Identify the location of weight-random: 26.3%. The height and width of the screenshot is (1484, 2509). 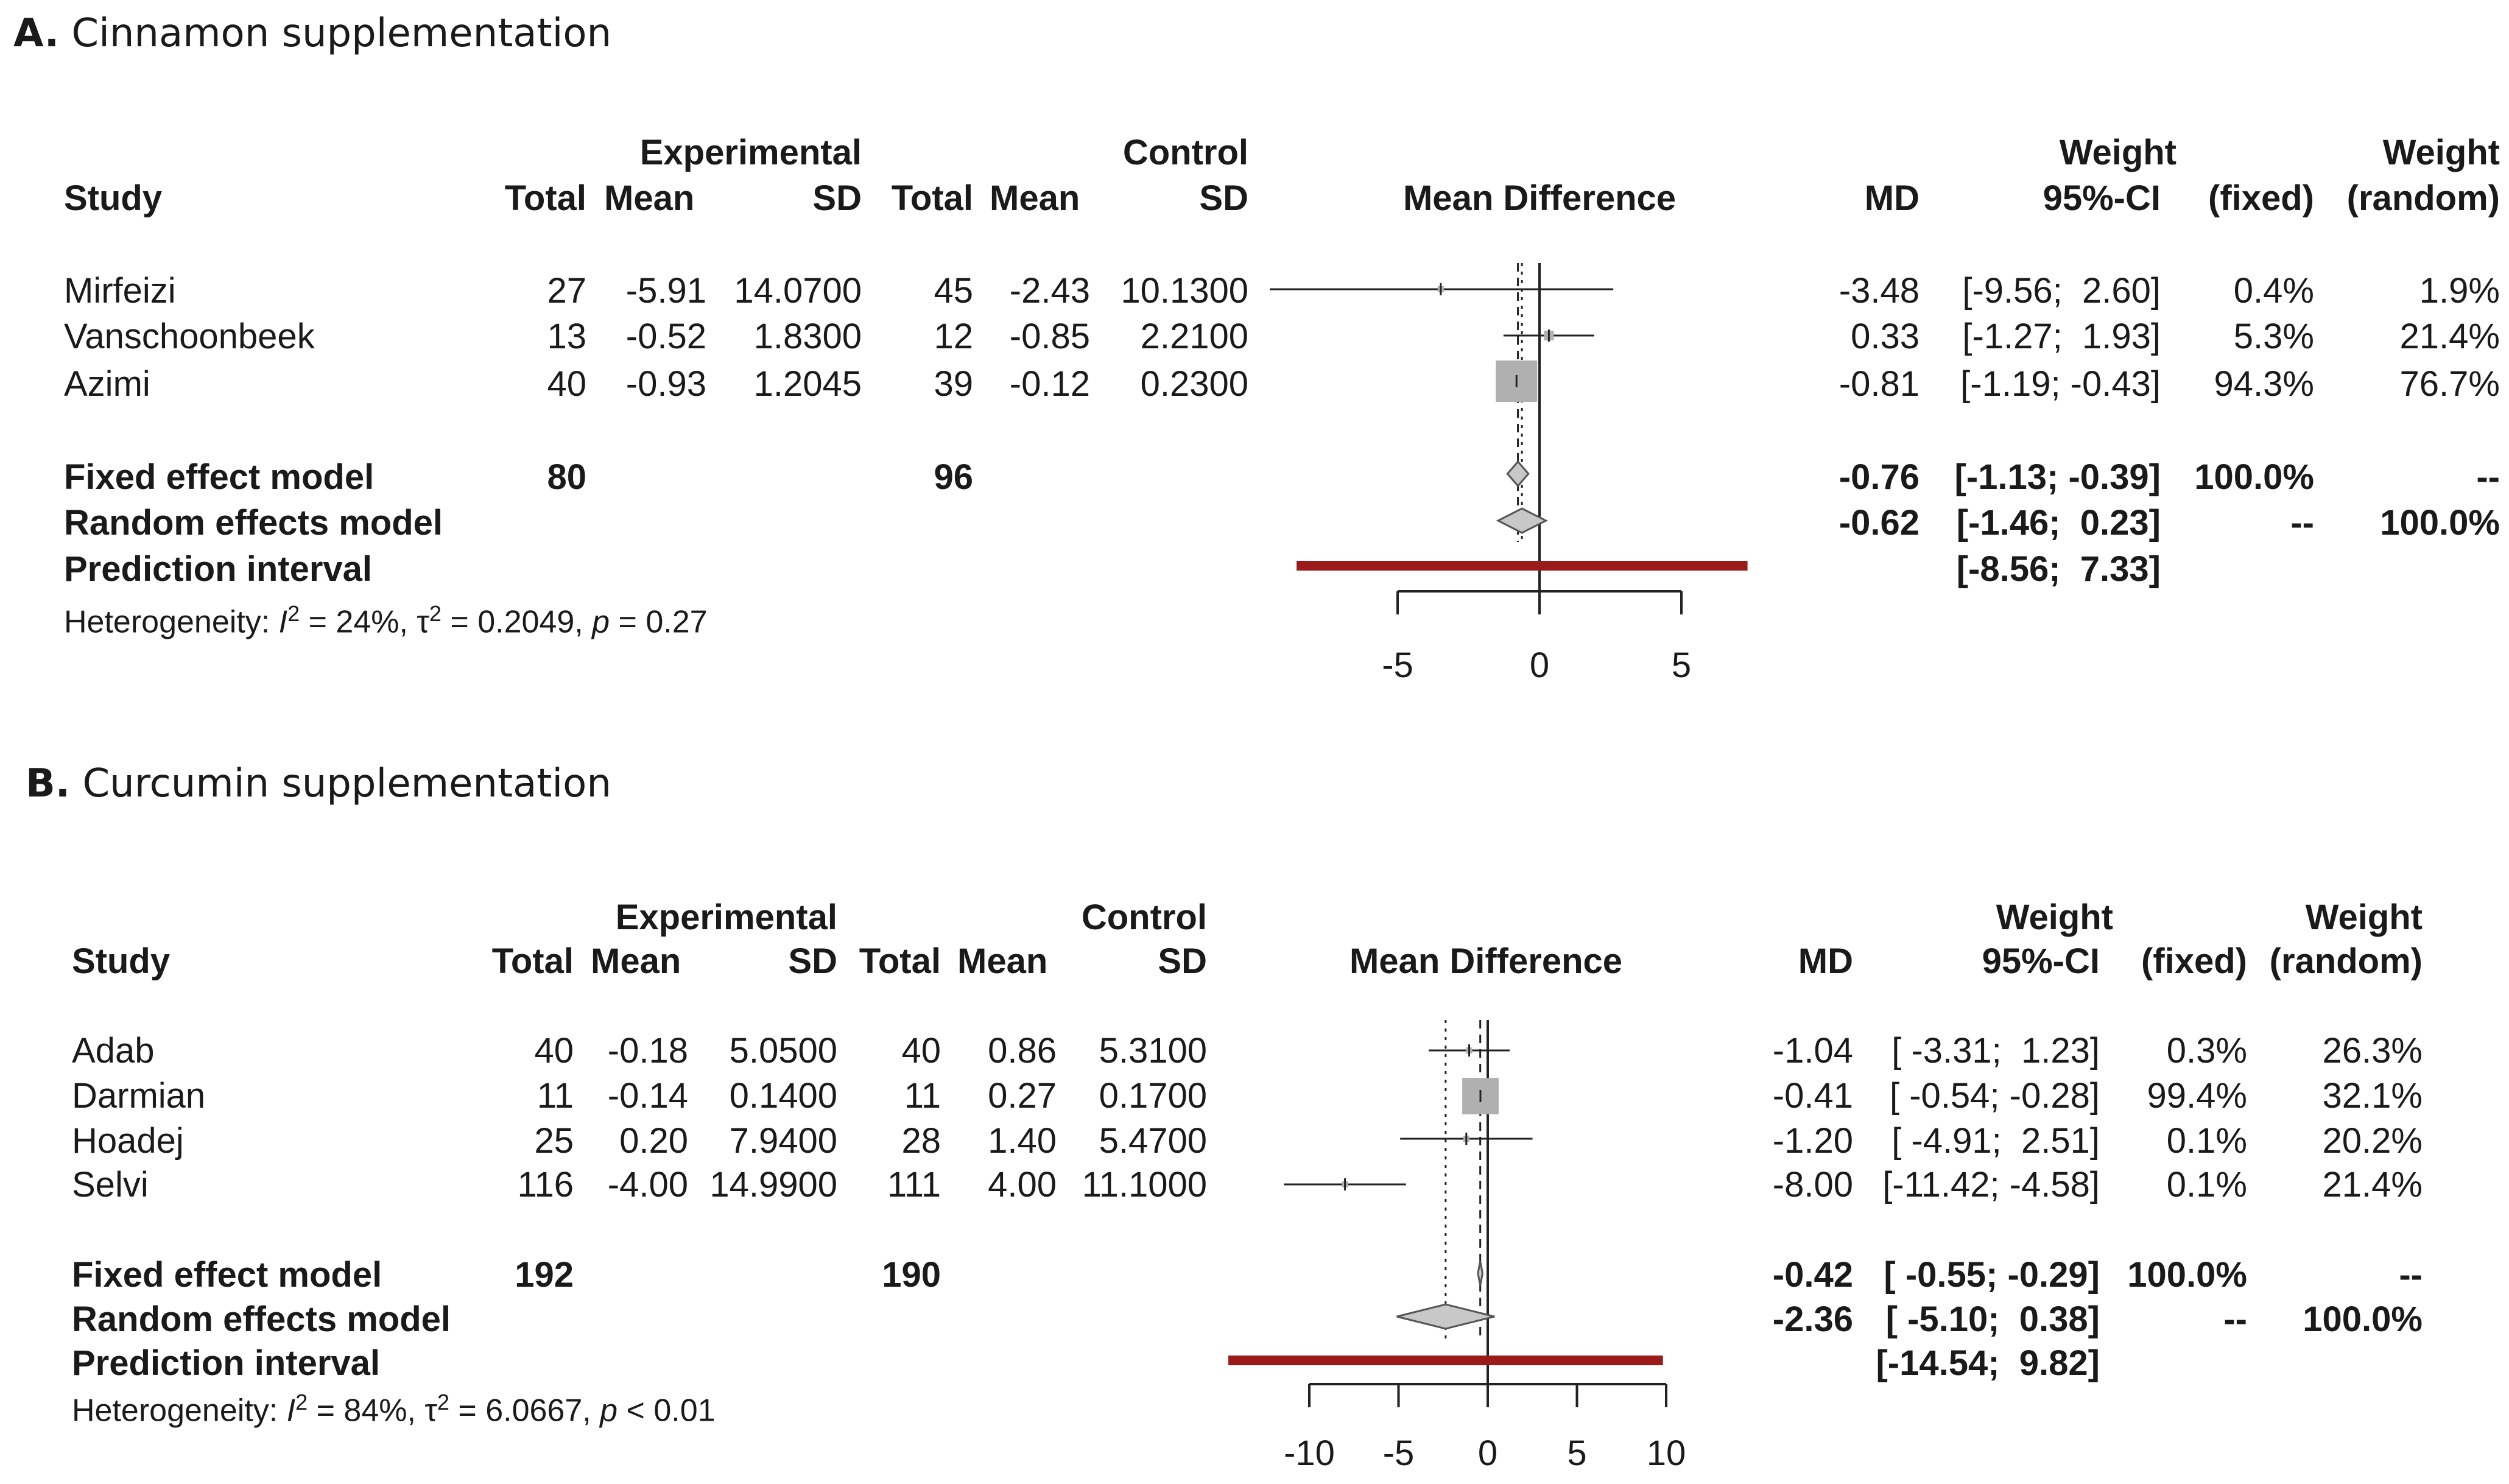
(2373, 1051).